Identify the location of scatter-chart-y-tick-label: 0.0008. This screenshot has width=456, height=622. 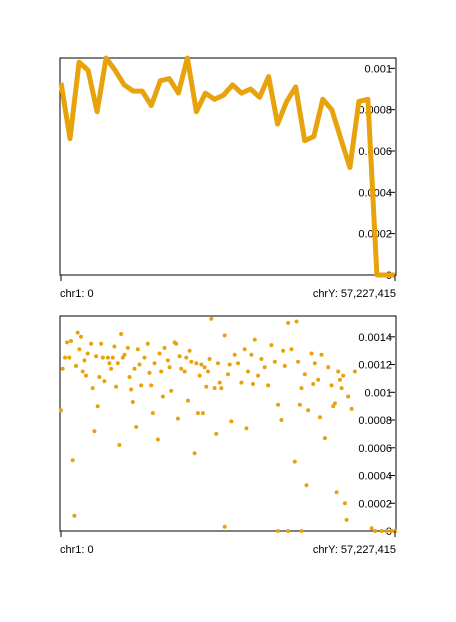
(375, 421).